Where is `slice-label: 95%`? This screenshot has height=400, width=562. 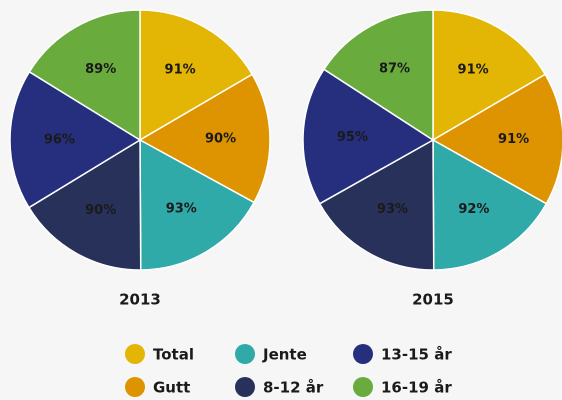
slice-label: 95% is located at coordinates (352, 137).